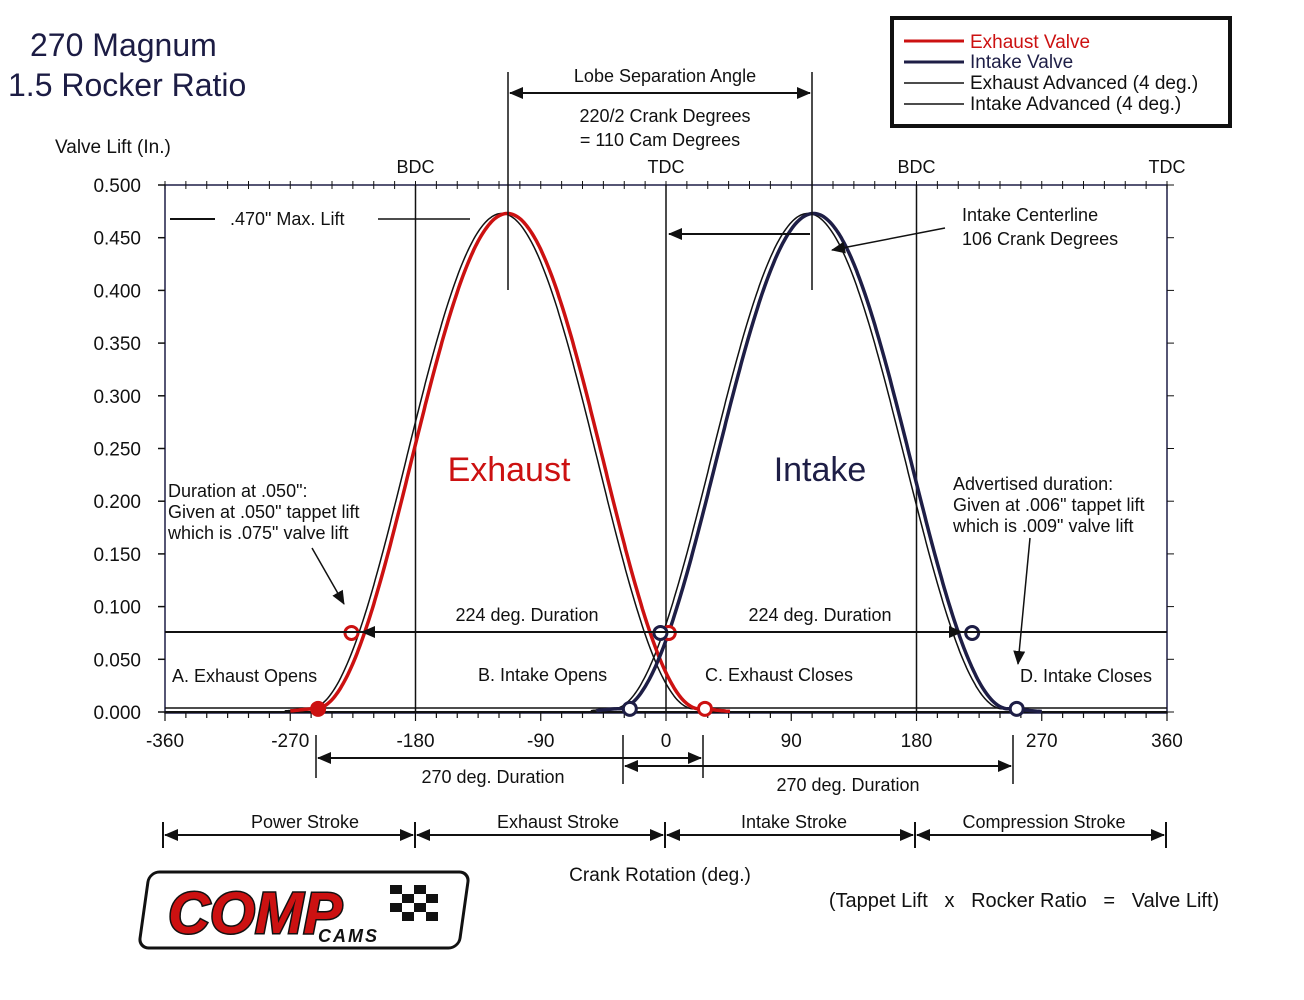  What do you see at coordinates (820, 470) in the screenshot?
I see `intake-big-label: Intake` at bounding box center [820, 470].